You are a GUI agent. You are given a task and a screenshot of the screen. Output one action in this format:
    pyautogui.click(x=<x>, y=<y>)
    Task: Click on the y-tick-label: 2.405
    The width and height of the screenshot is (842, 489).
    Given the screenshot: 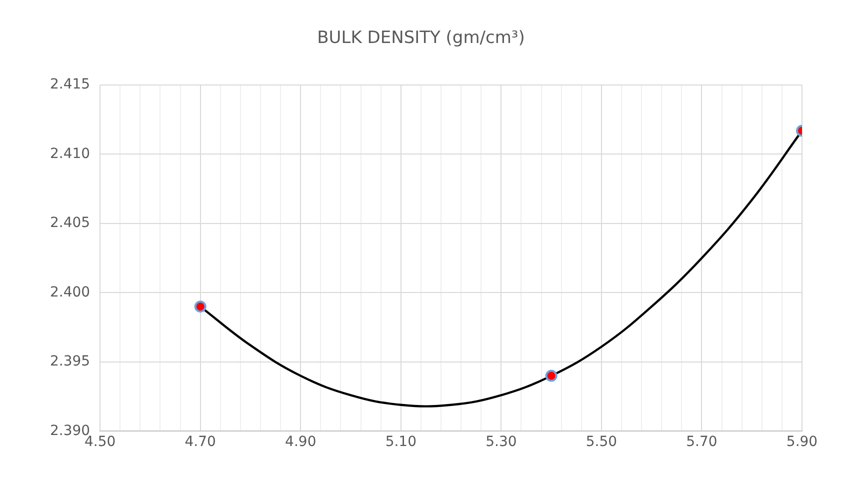 What is the action you would take?
    pyautogui.click(x=70, y=223)
    